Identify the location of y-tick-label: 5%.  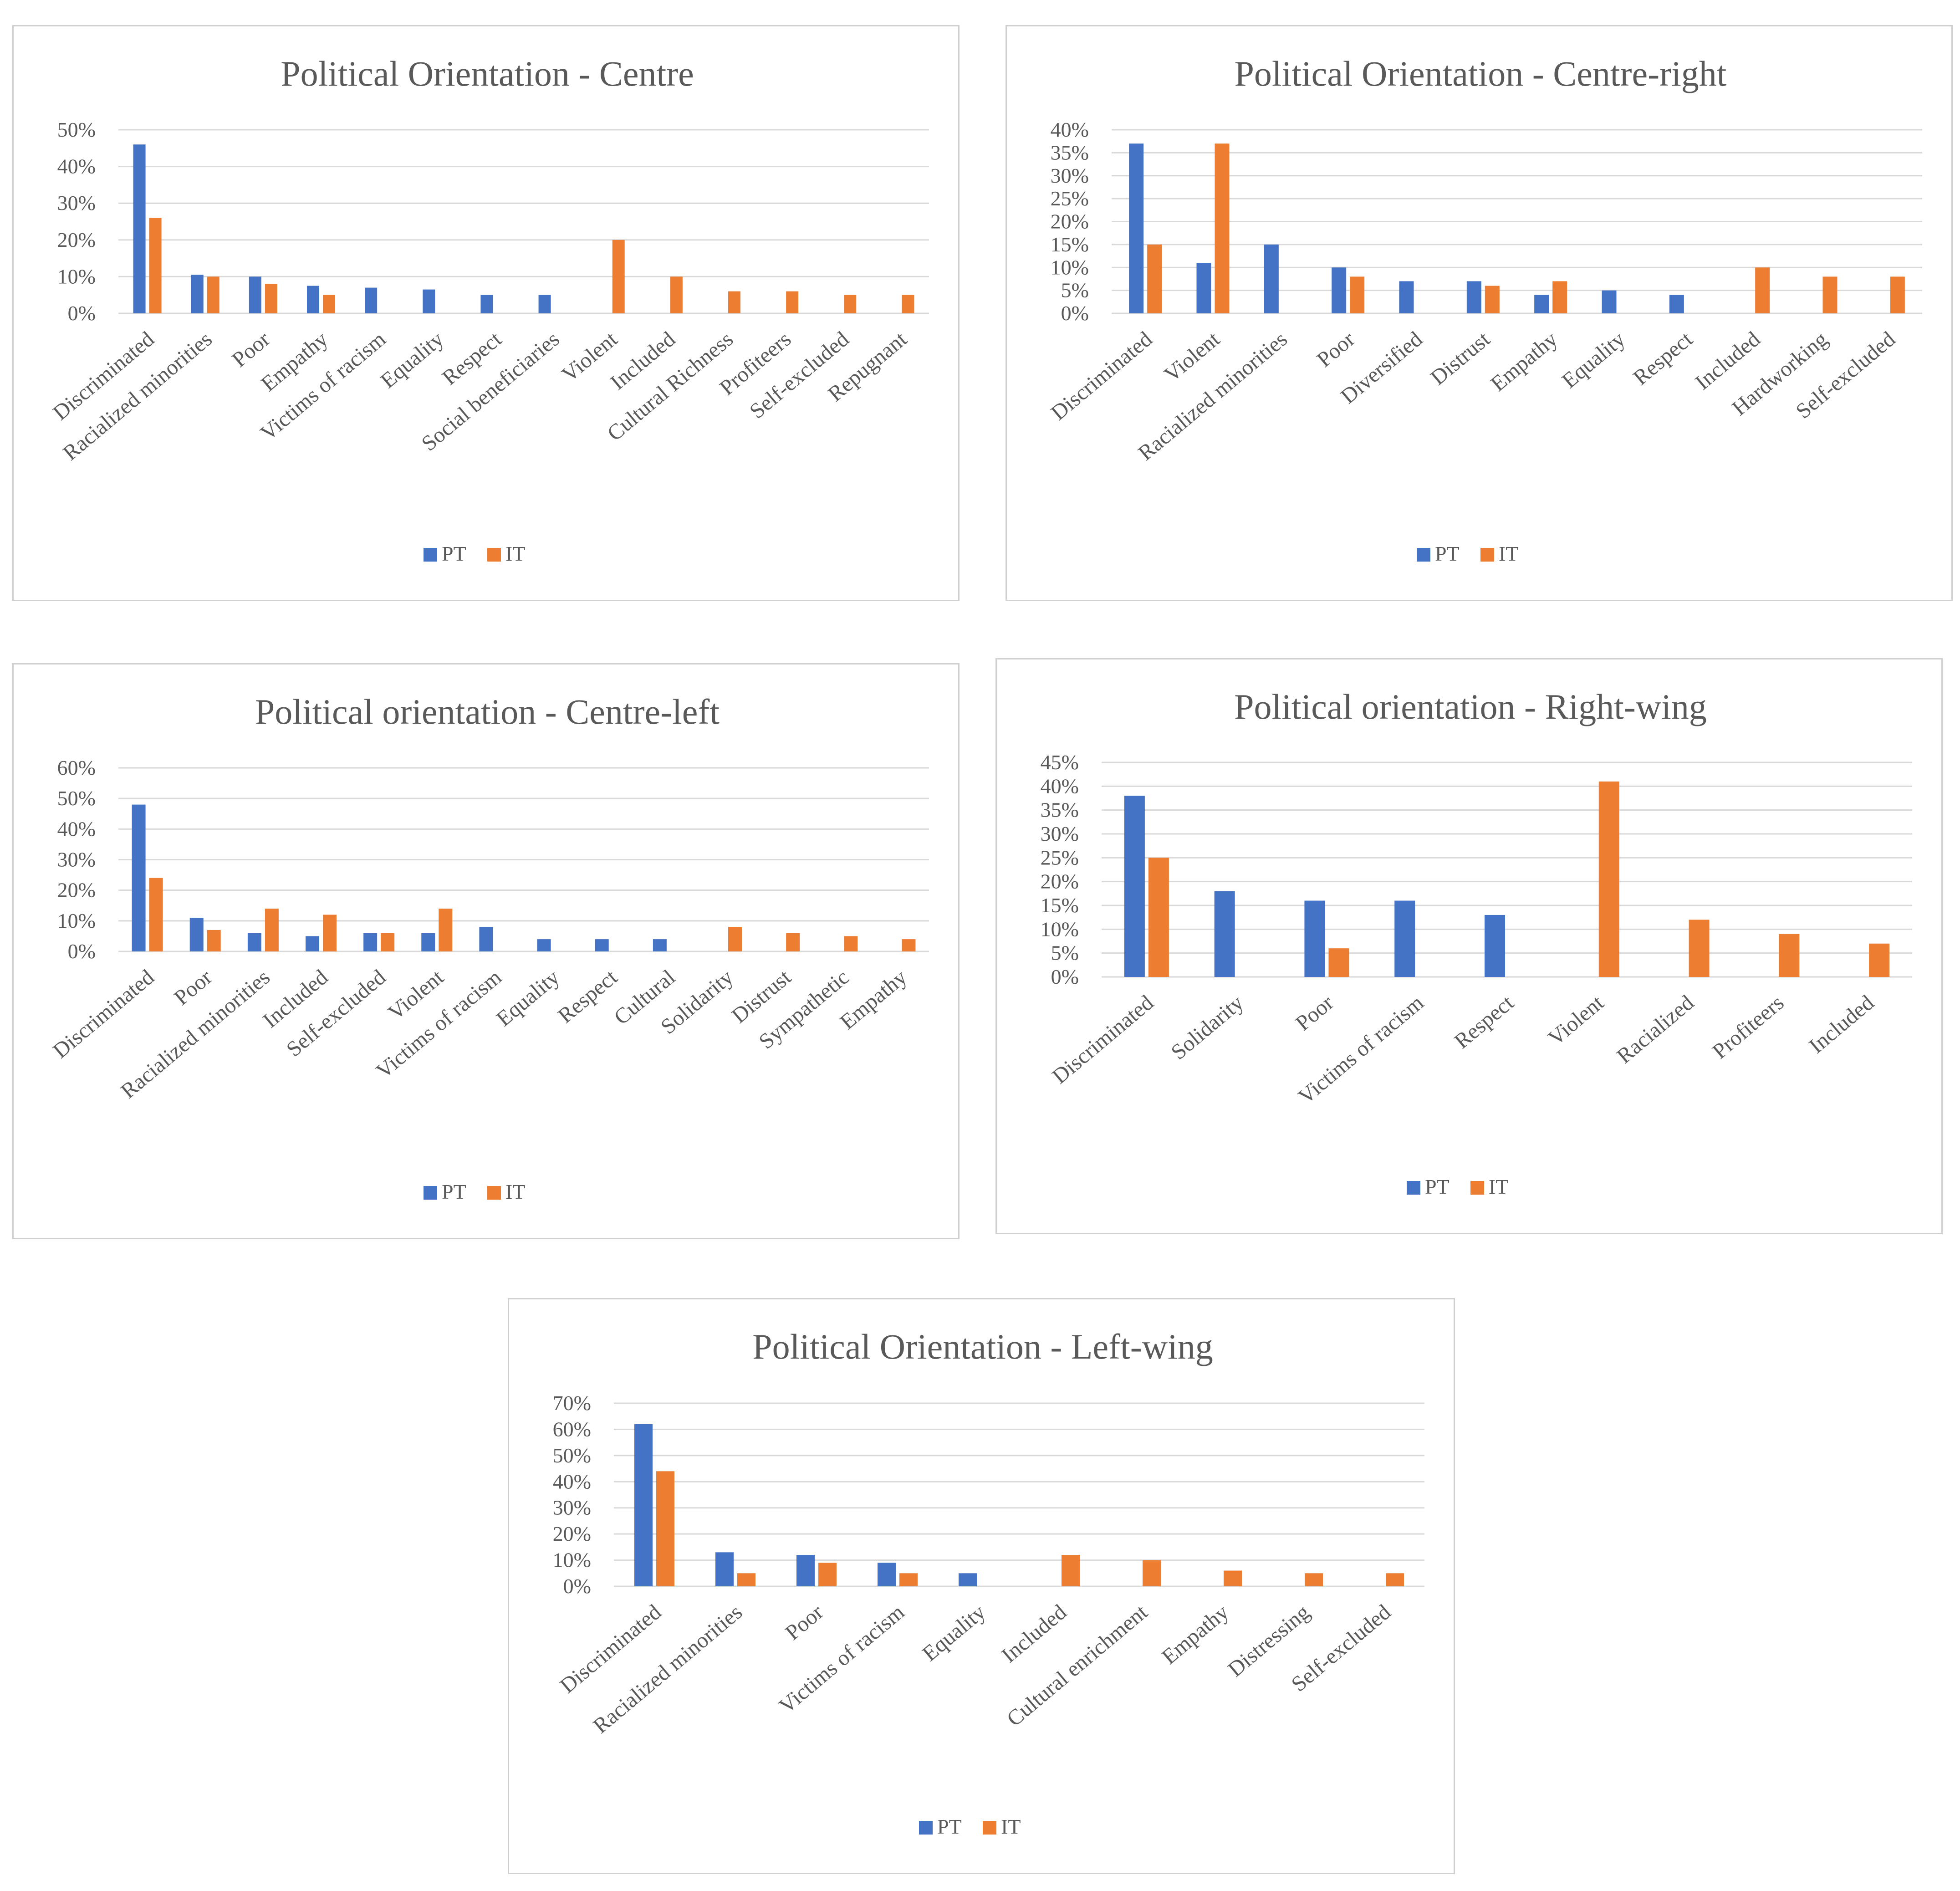
(1075, 290).